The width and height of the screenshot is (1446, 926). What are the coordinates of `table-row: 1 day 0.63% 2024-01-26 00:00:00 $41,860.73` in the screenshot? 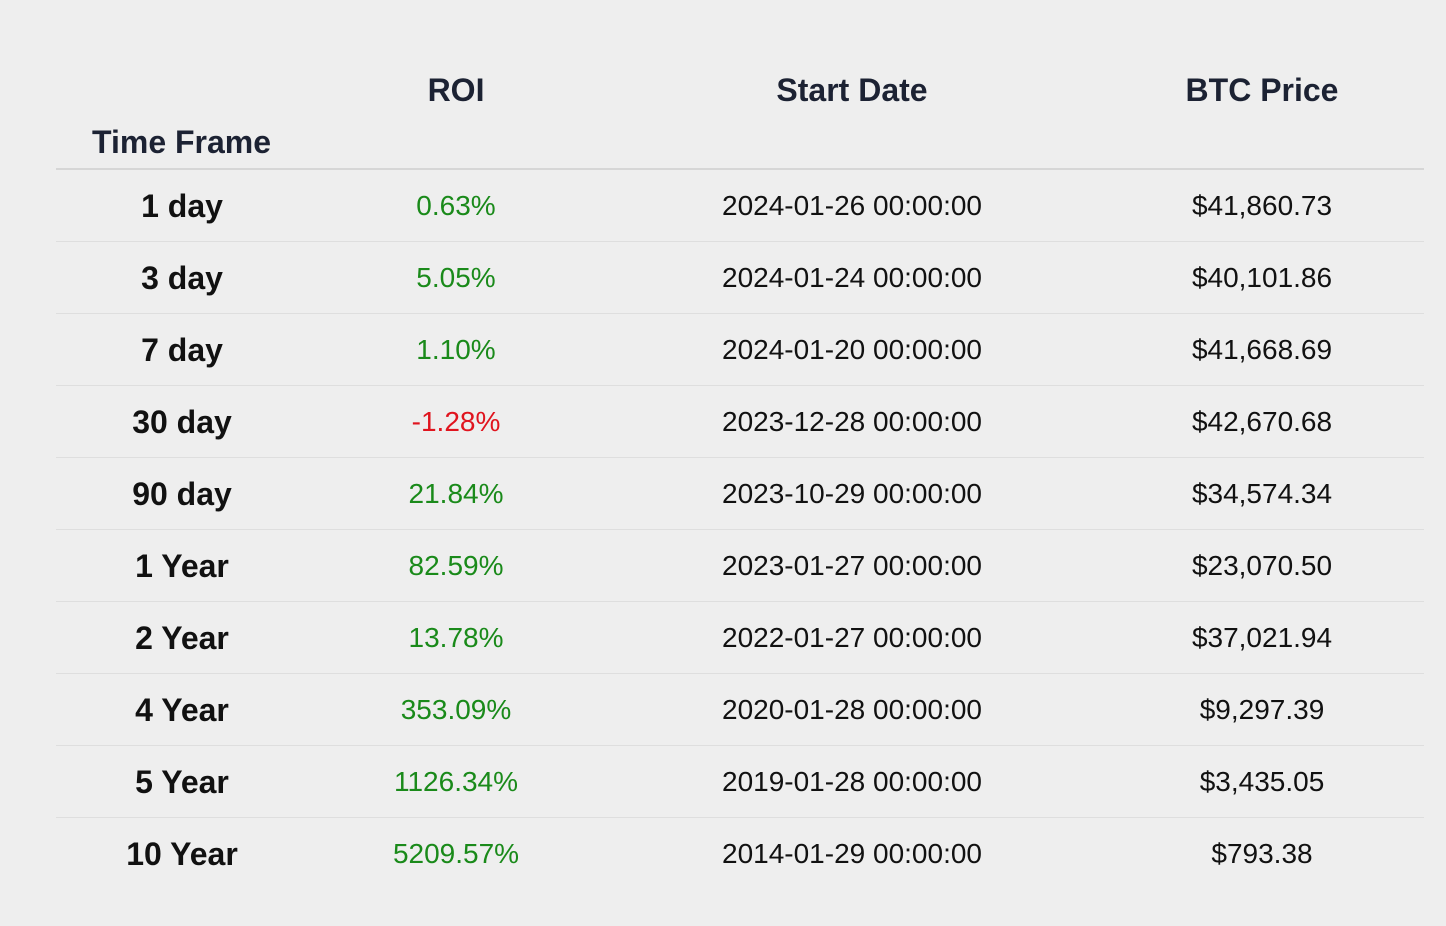 It's located at (740, 206).